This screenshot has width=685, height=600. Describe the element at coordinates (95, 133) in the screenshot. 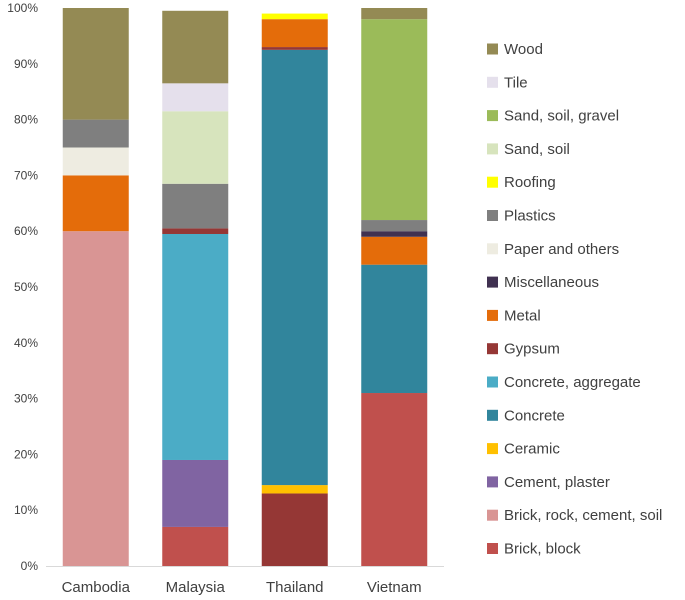

I see `bar-segment-cambodia-plastics` at that location.